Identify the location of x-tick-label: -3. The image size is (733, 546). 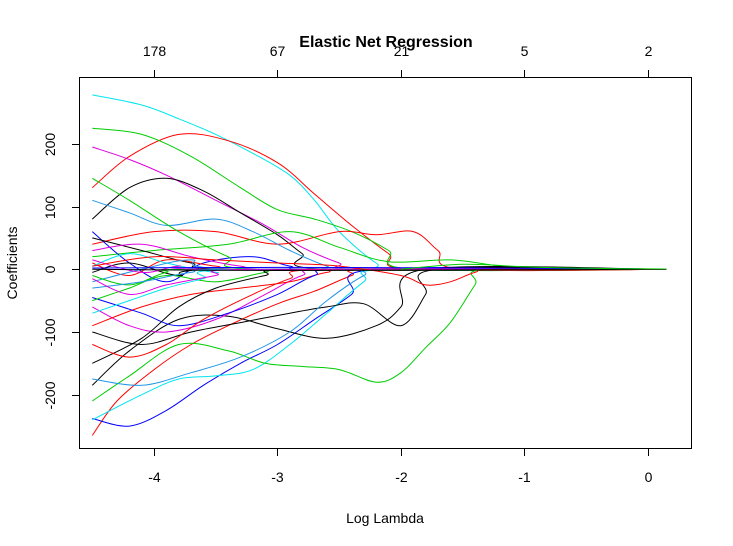
(277, 477).